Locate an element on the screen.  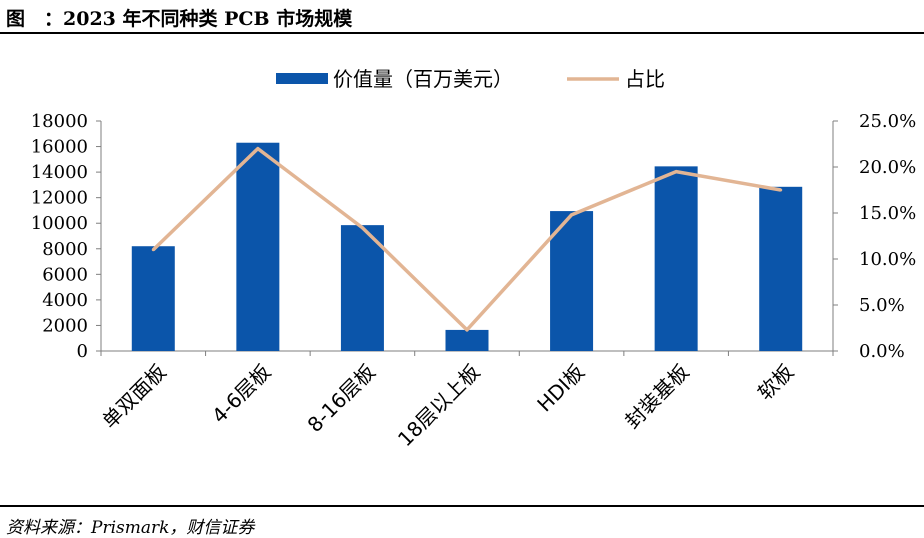
x-category-label: 4-6层板 is located at coordinates (241, 394).